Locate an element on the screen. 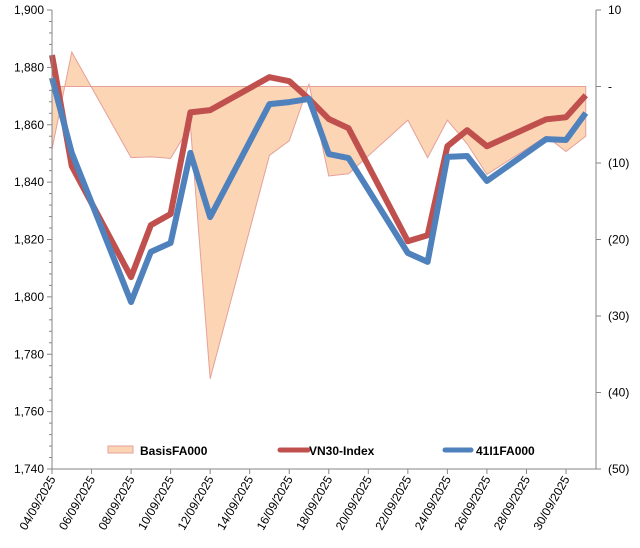 The width and height of the screenshot is (640, 548). left-tick-label: 1,800 is located at coordinates (29, 297).